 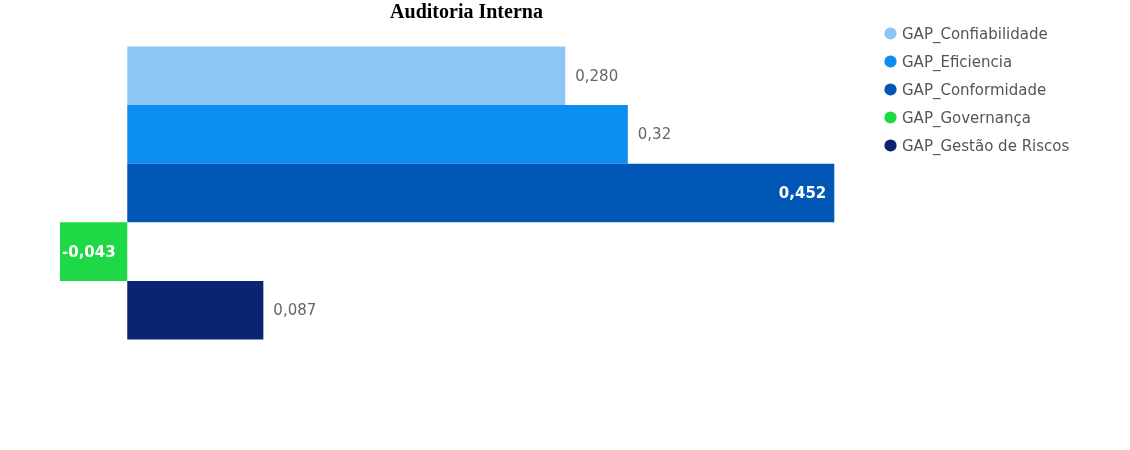 I want to click on data-label: 0,087, so click(x=295, y=310).